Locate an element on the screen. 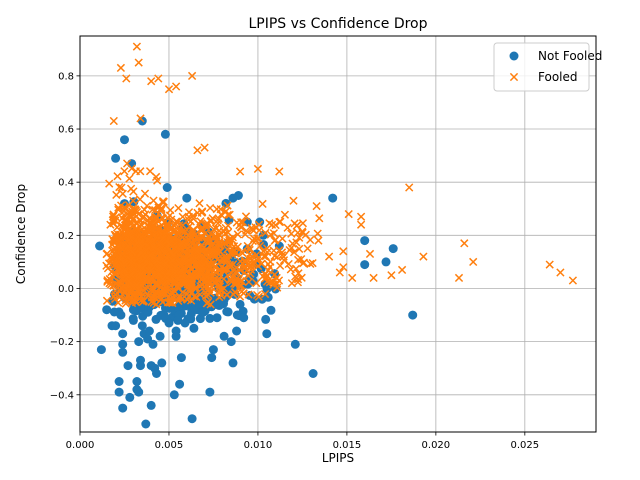  legend-x-mark is located at coordinates (514, 77).